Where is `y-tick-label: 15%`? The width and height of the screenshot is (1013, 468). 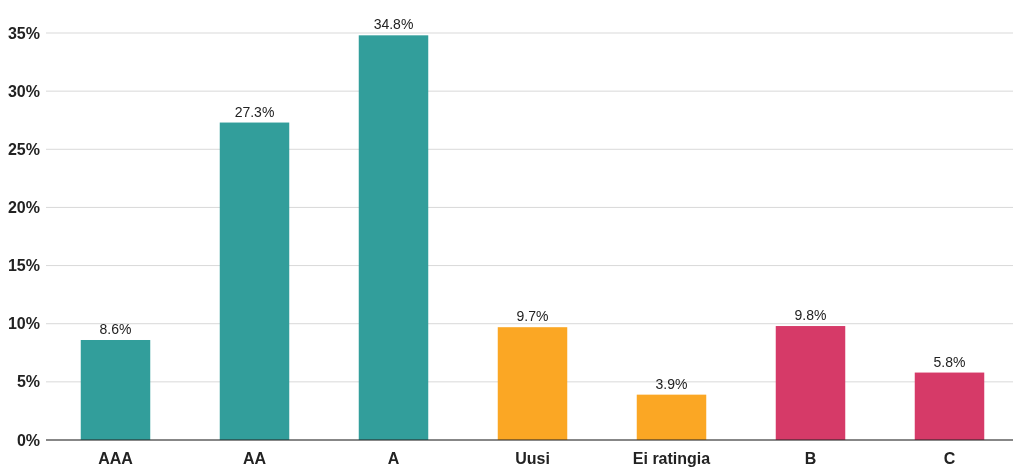 y-tick-label: 15% is located at coordinates (23, 266).